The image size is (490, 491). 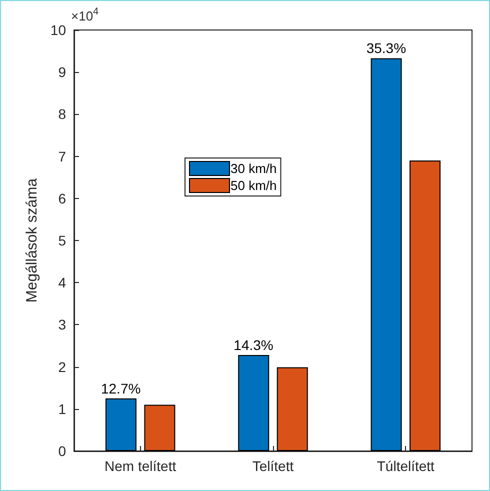 I want to click on x-tick-label: Telített, so click(x=273, y=466).